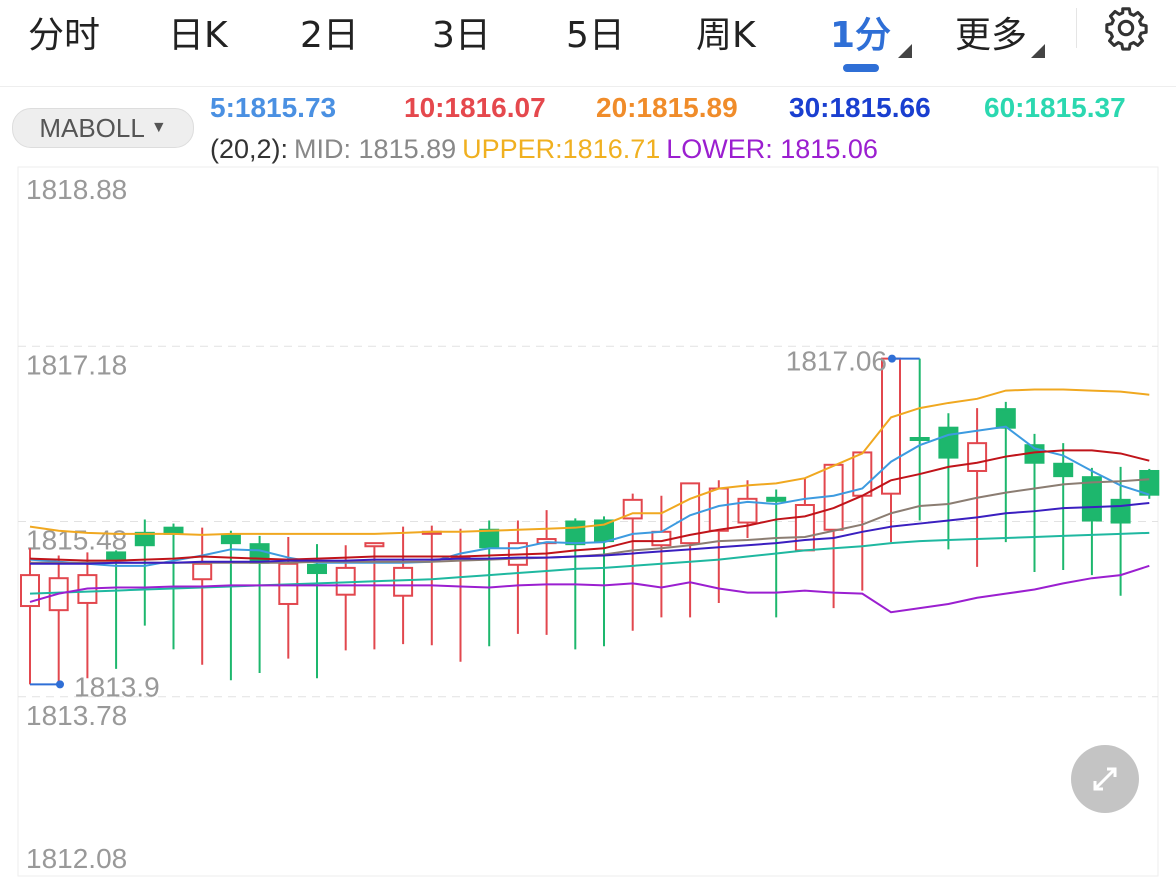  I want to click on tab-weekly-k: 周K, so click(726, 35).